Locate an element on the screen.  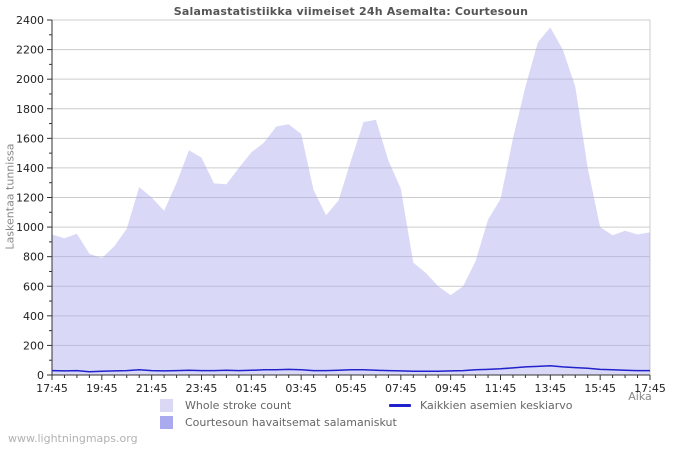
y-tick-label: 2200 is located at coordinates (30, 50).